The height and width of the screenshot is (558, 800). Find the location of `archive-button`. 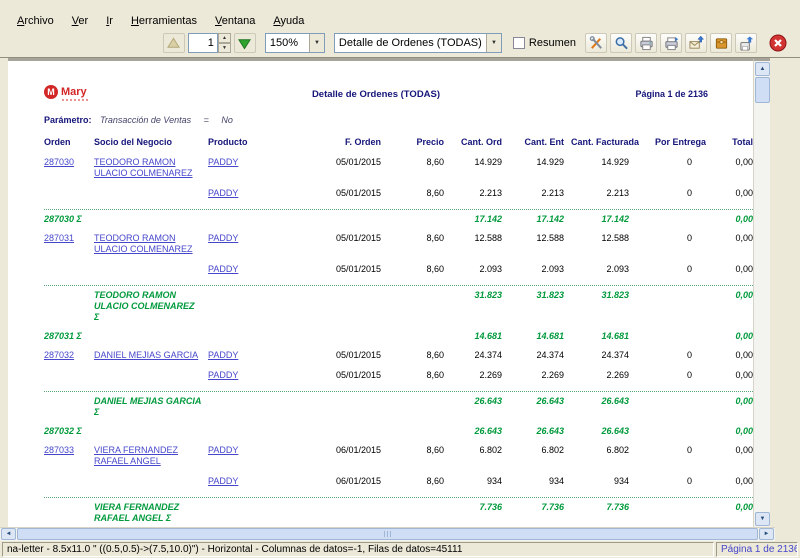

archive-button is located at coordinates (721, 43).